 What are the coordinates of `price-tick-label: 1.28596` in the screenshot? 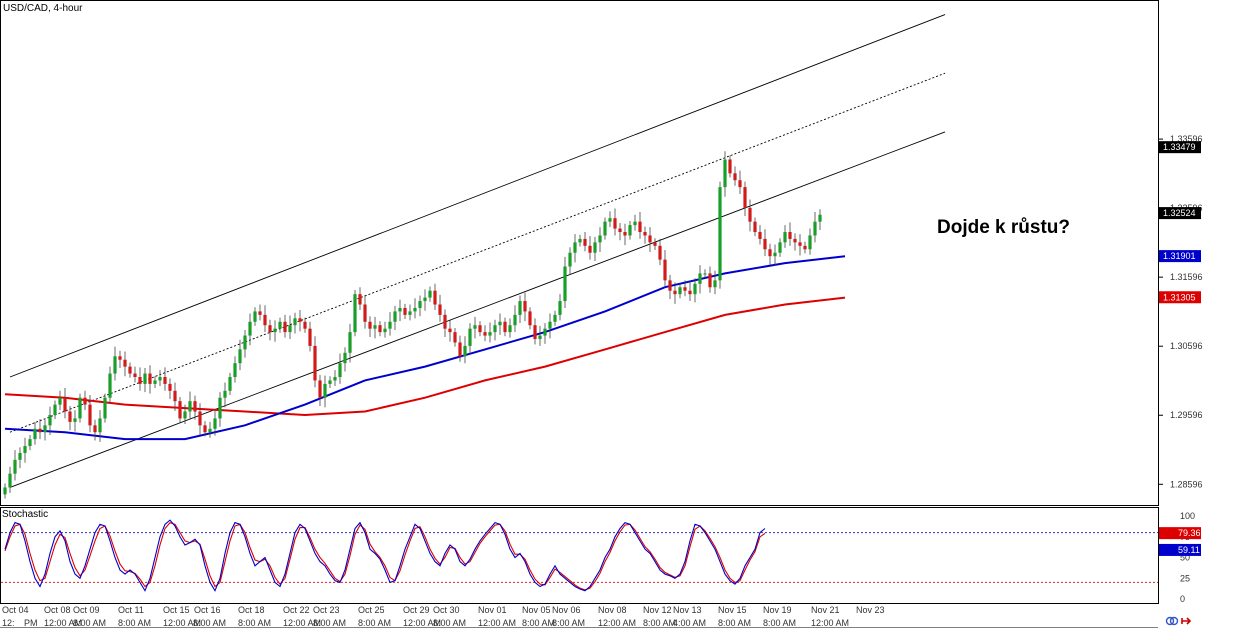 It's located at (1186, 484).